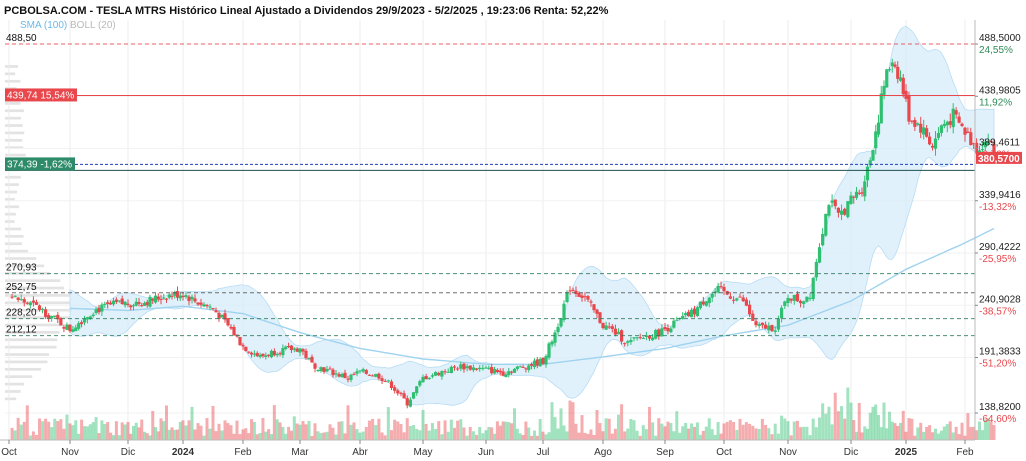 This screenshot has height=461, width=1026. I want to click on indicator-sma-label: SMA (100), so click(43, 25).